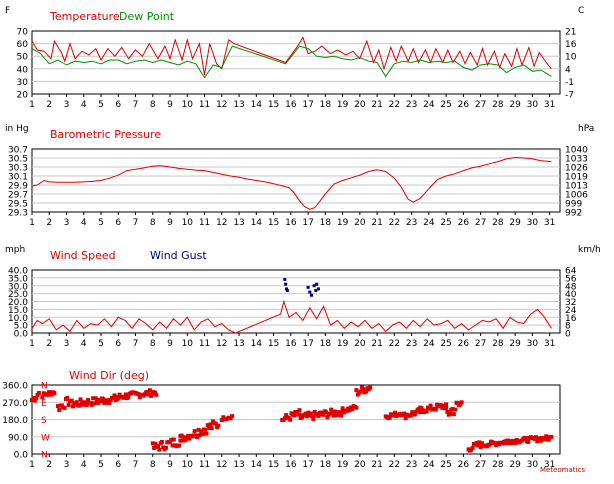  I want to click on y-tick-right: 8, so click(568, 327).